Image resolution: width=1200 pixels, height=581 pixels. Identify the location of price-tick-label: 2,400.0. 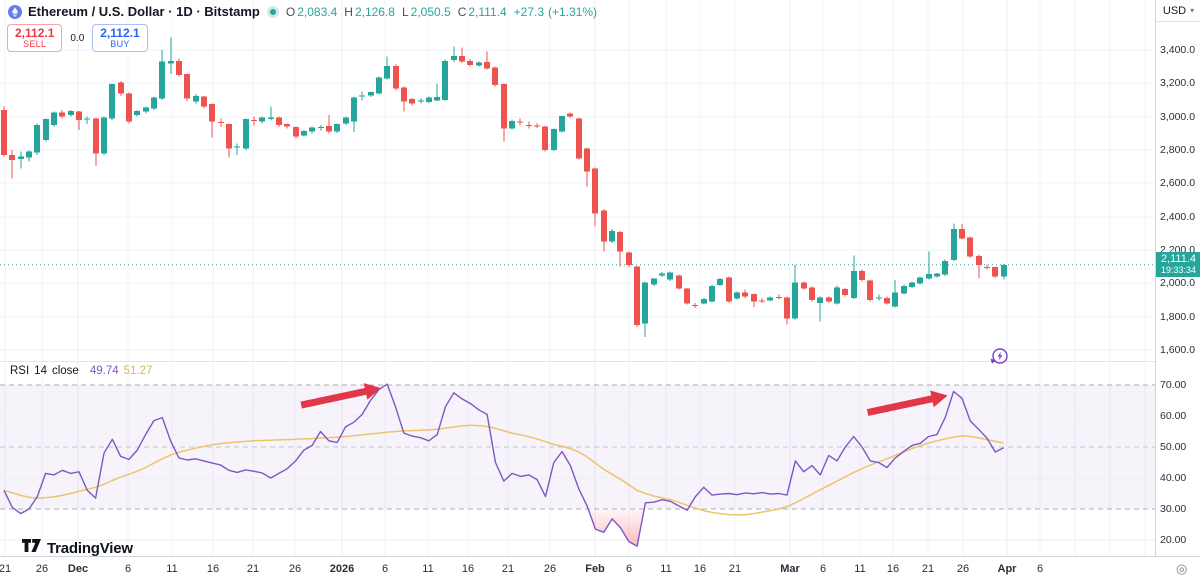
(1178, 216).